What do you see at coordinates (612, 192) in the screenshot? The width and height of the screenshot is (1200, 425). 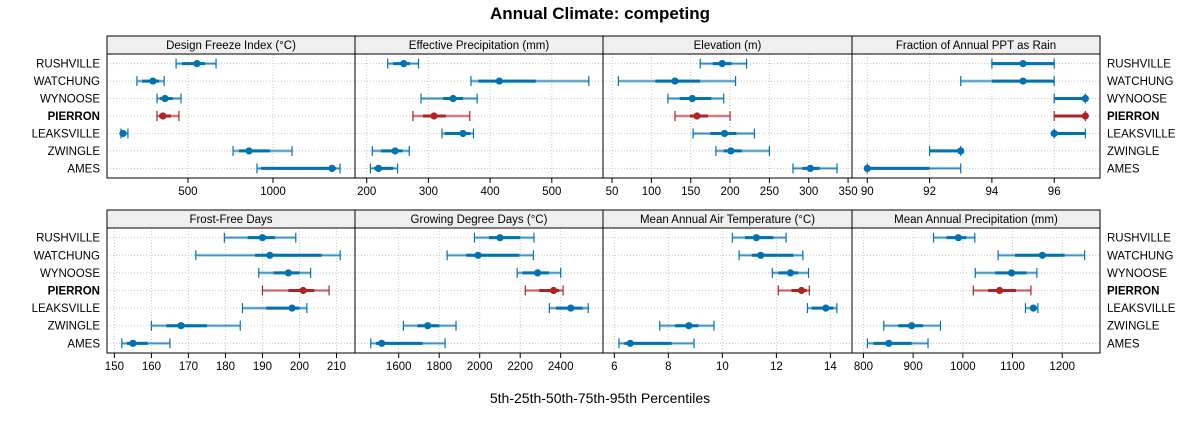 I see `x-tick-label: 50` at bounding box center [612, 192].